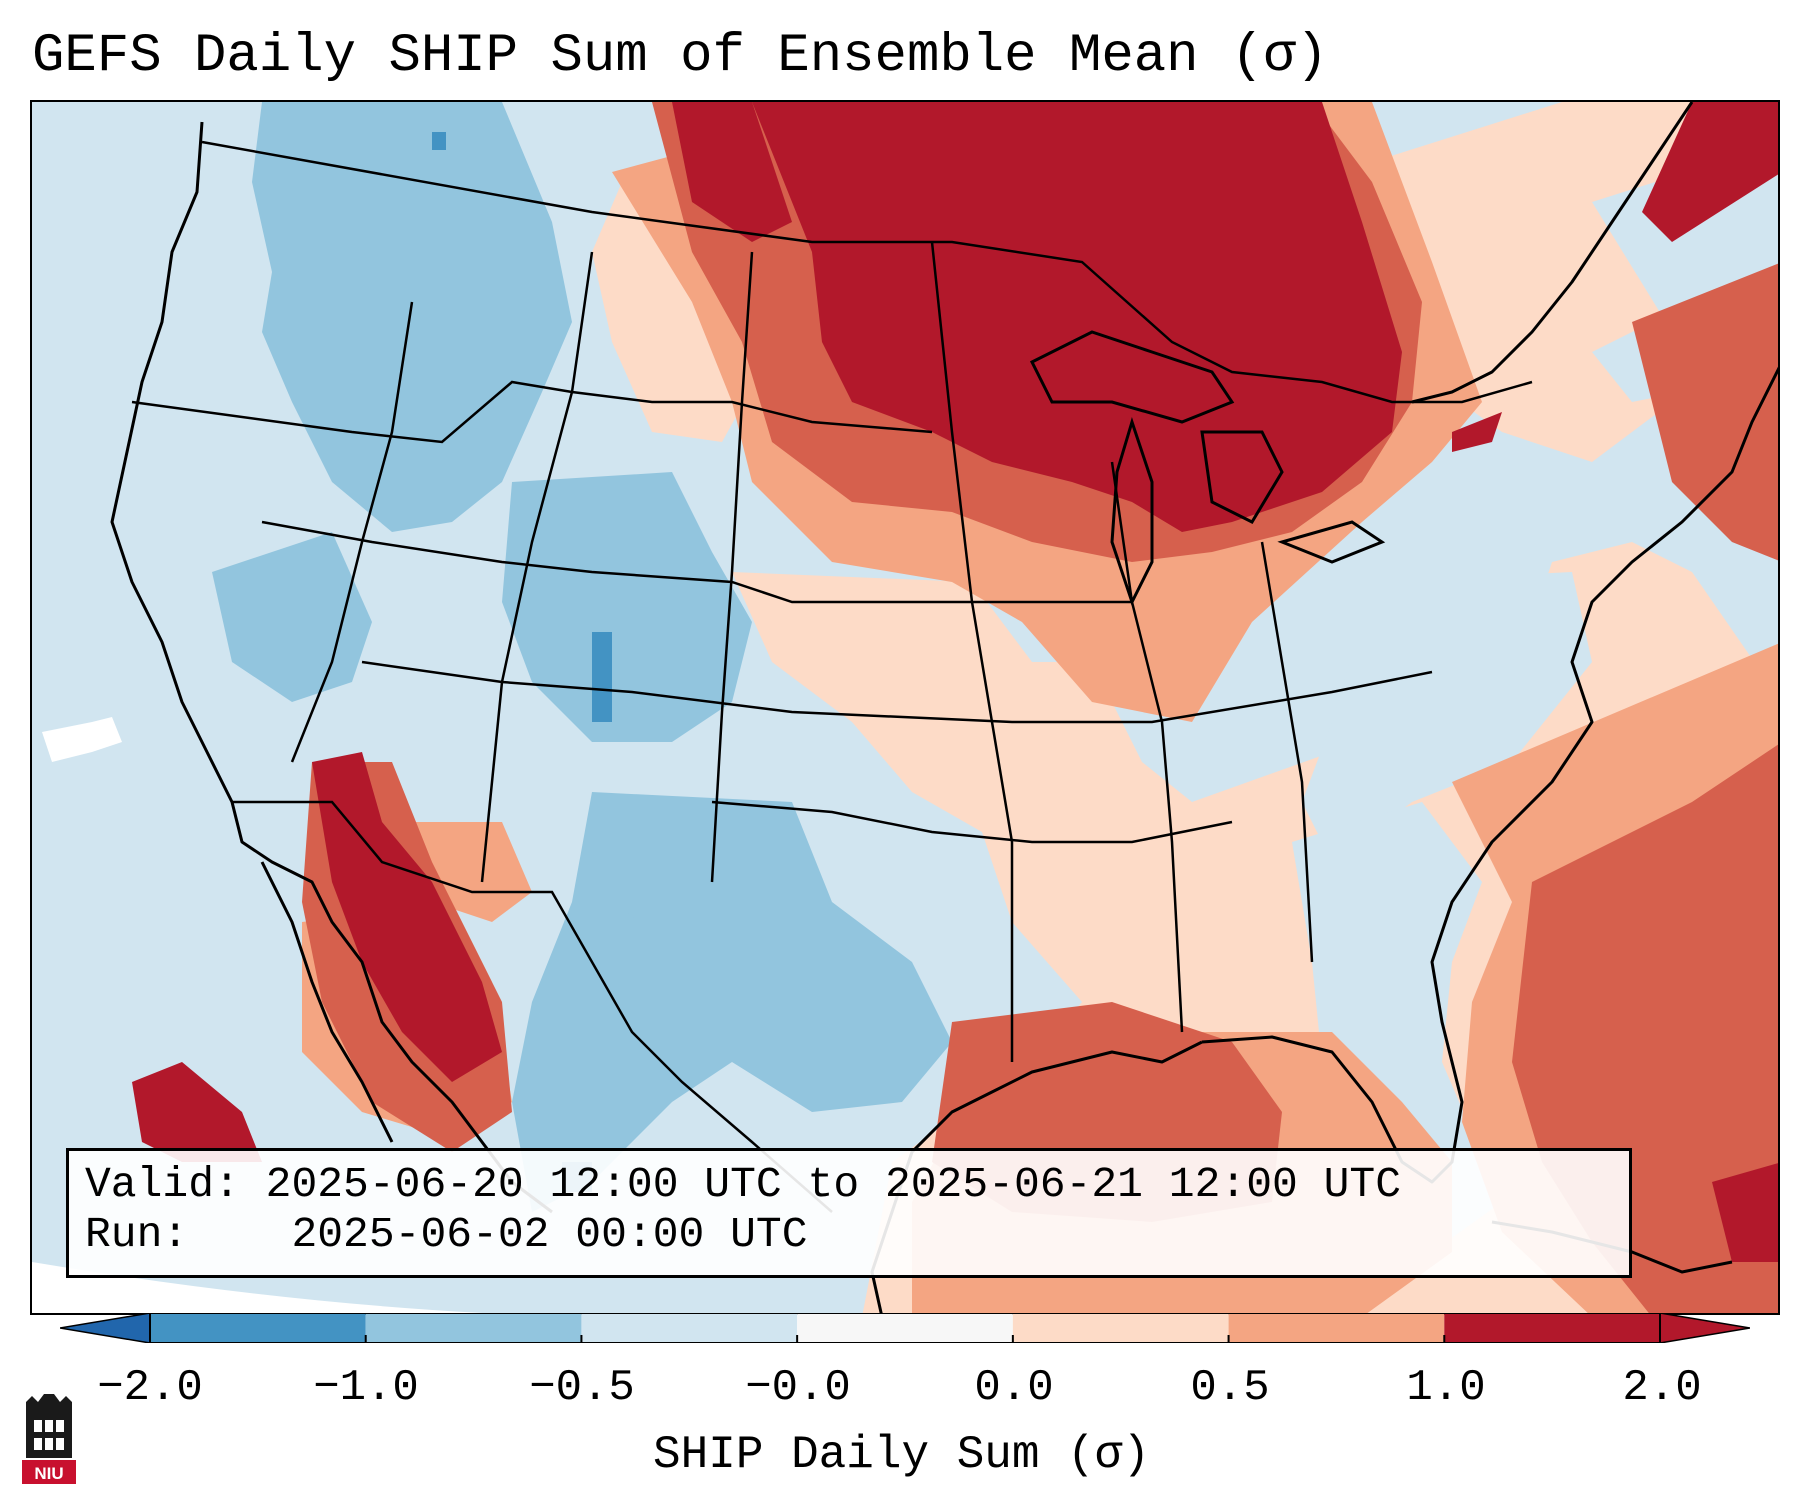 The width and height of the screenshot is (1803, 1506). What do you see at coordinates (1397, 1027) in the screenshot?
I see `region-neg-weak-southeast` at bounding box center [1397, 1027].